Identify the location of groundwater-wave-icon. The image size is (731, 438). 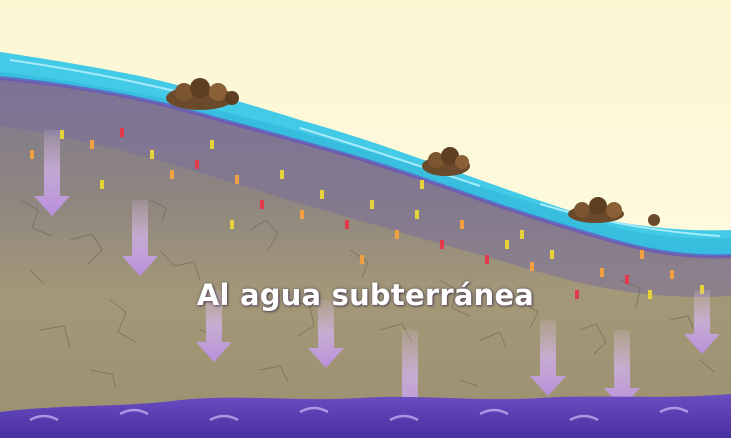
(359, 414).